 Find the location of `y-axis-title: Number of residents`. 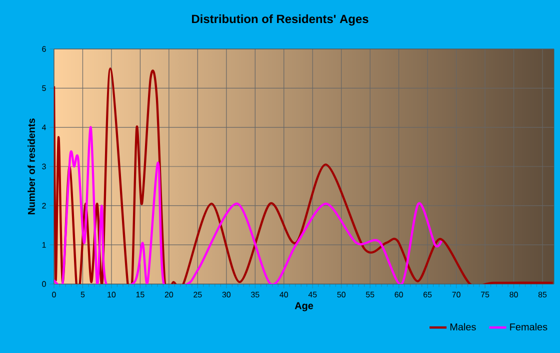

y-axis-title: Number of residents is located at coordinates (31, 166).